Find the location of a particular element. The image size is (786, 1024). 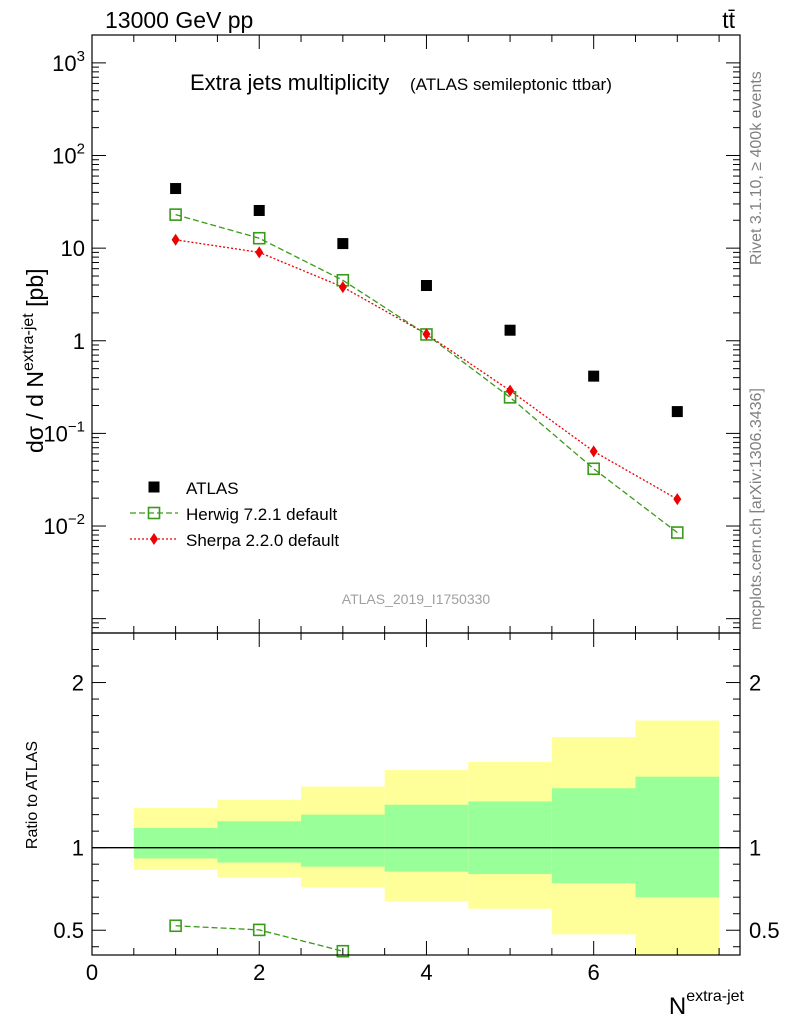

legend-label: Herwig 7.2.1 default is located at coordinates (261, 514).